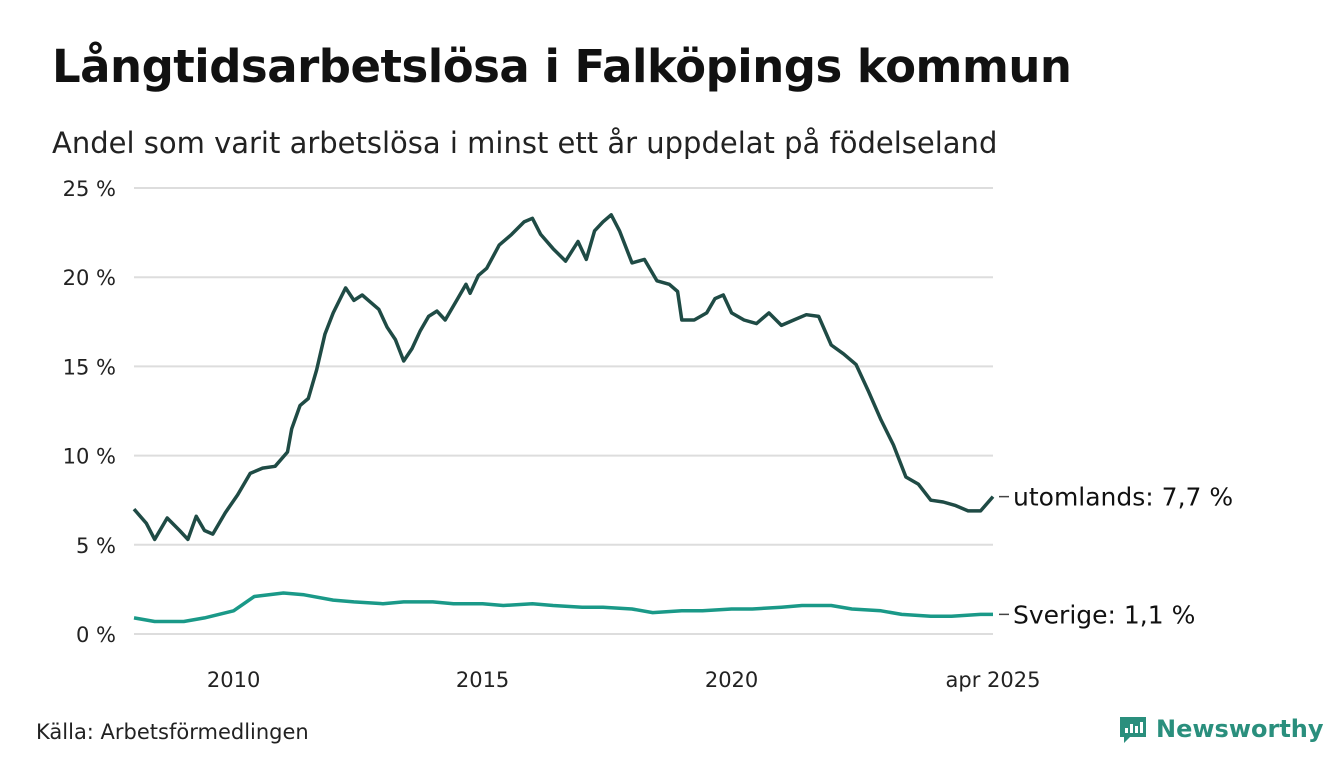 This screenshot has height=780, width=1340. I want to click on x-tick-label: apr 2025, so click(993, 680).